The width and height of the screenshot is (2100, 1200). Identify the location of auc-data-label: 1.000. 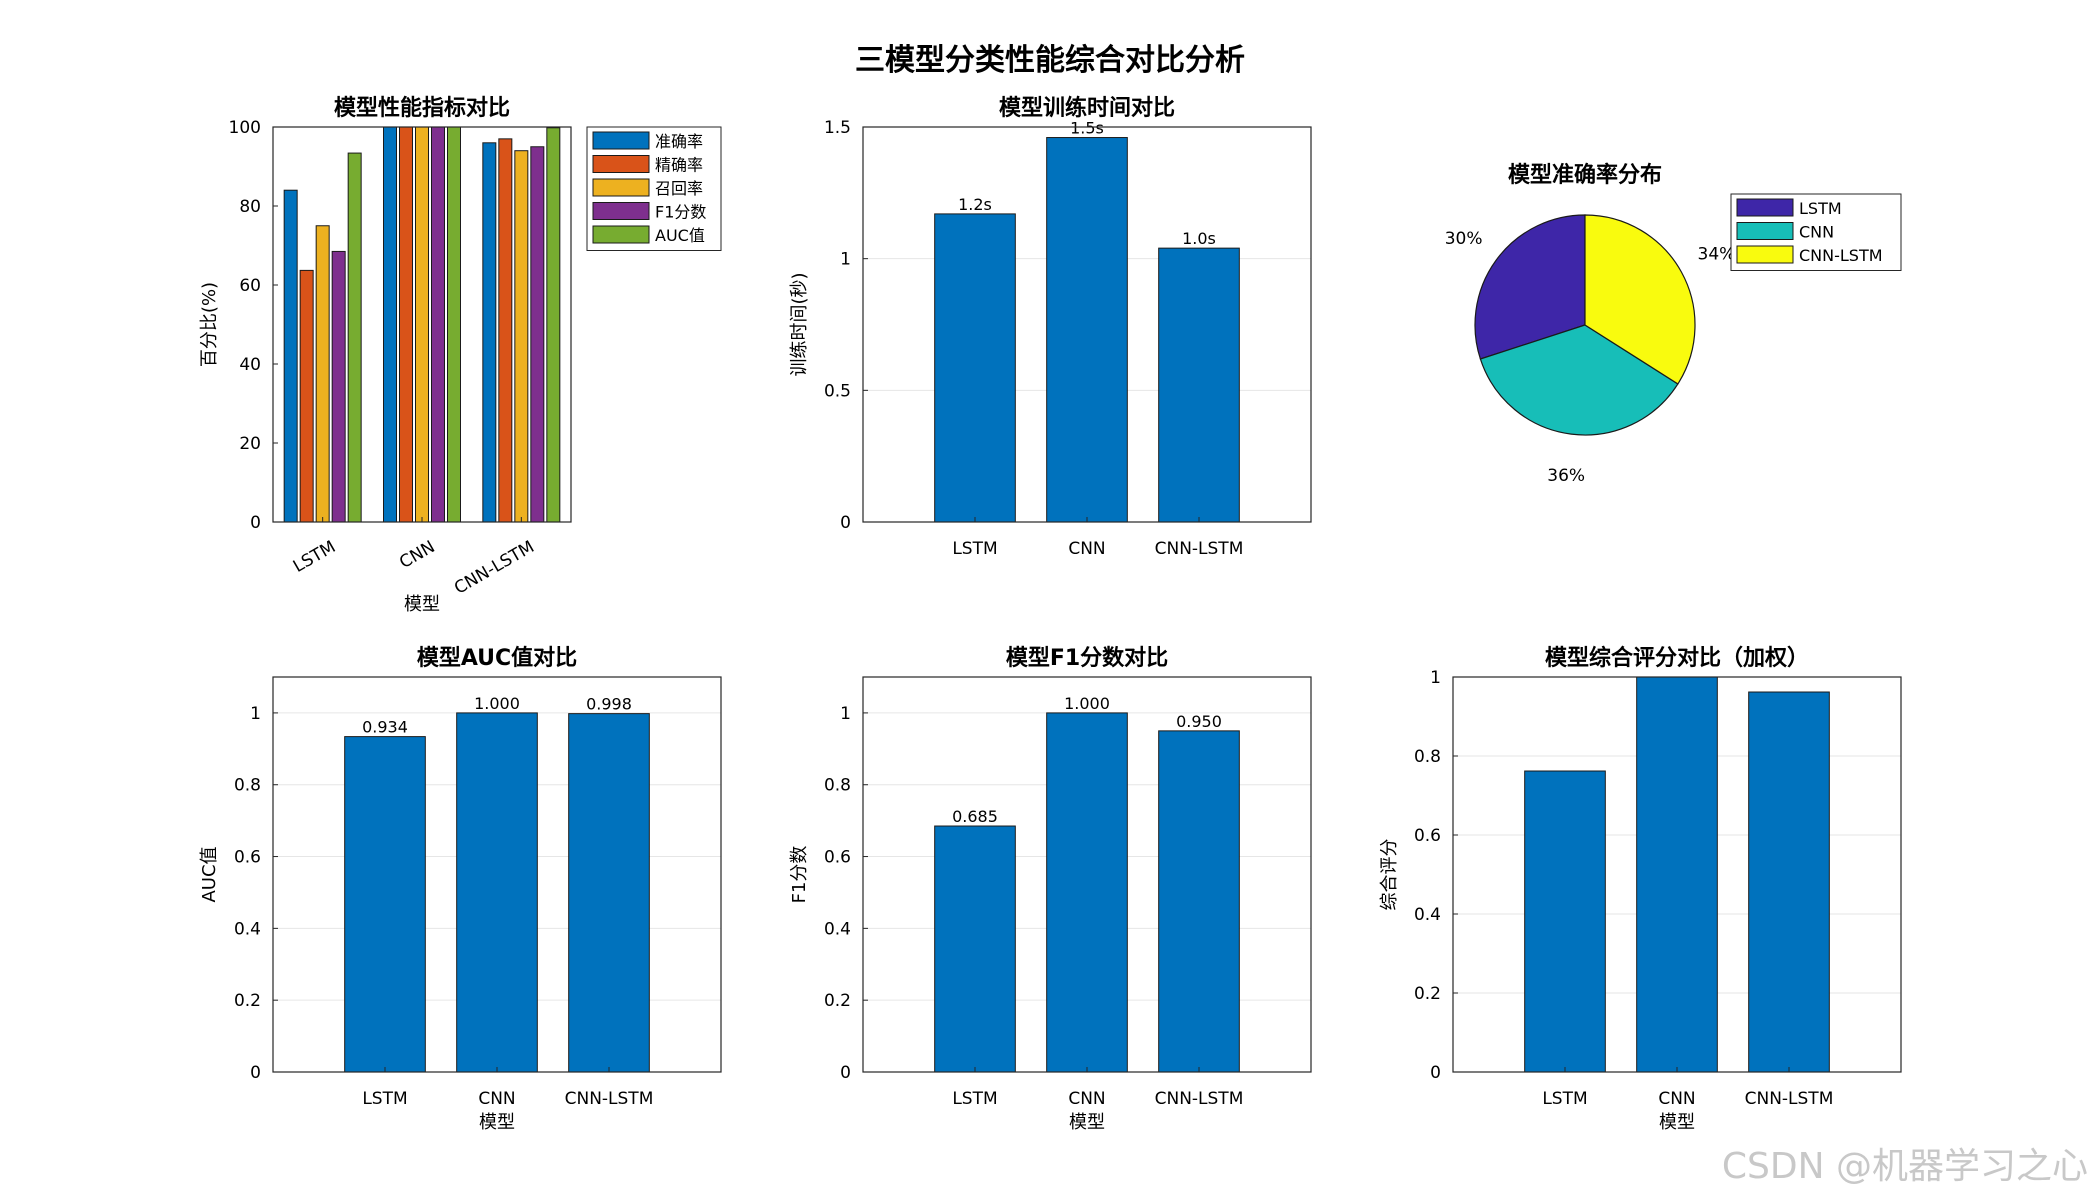
(497, 703).